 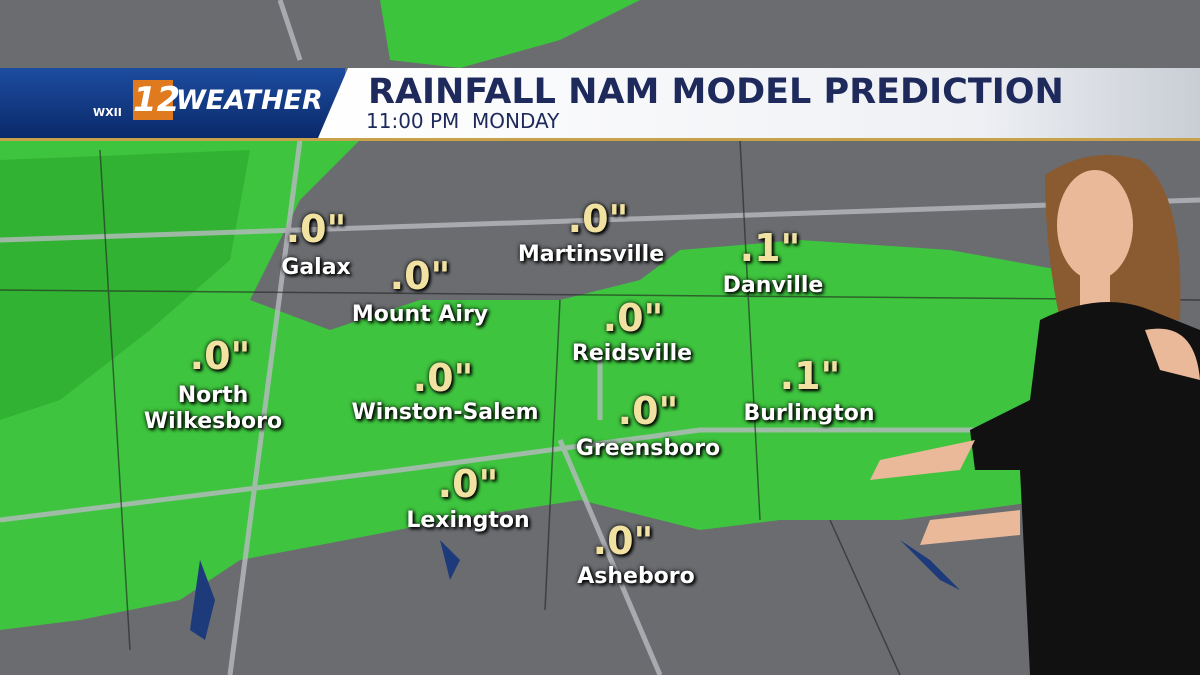 I want to click on city-name: Galax, so click(x=316, y=267).